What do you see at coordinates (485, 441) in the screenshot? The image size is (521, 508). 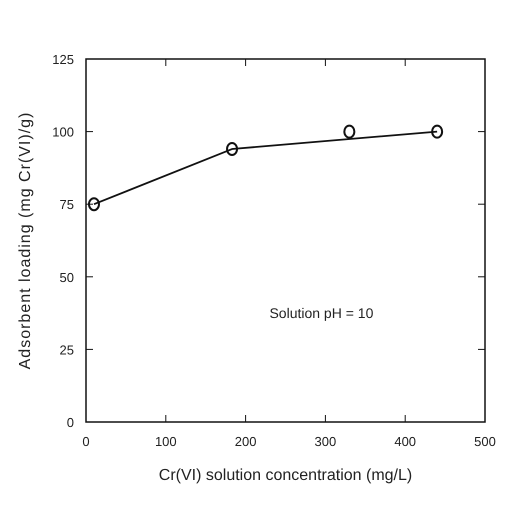 I see `x-tick-label: 500` at bounding box center [485, 441].